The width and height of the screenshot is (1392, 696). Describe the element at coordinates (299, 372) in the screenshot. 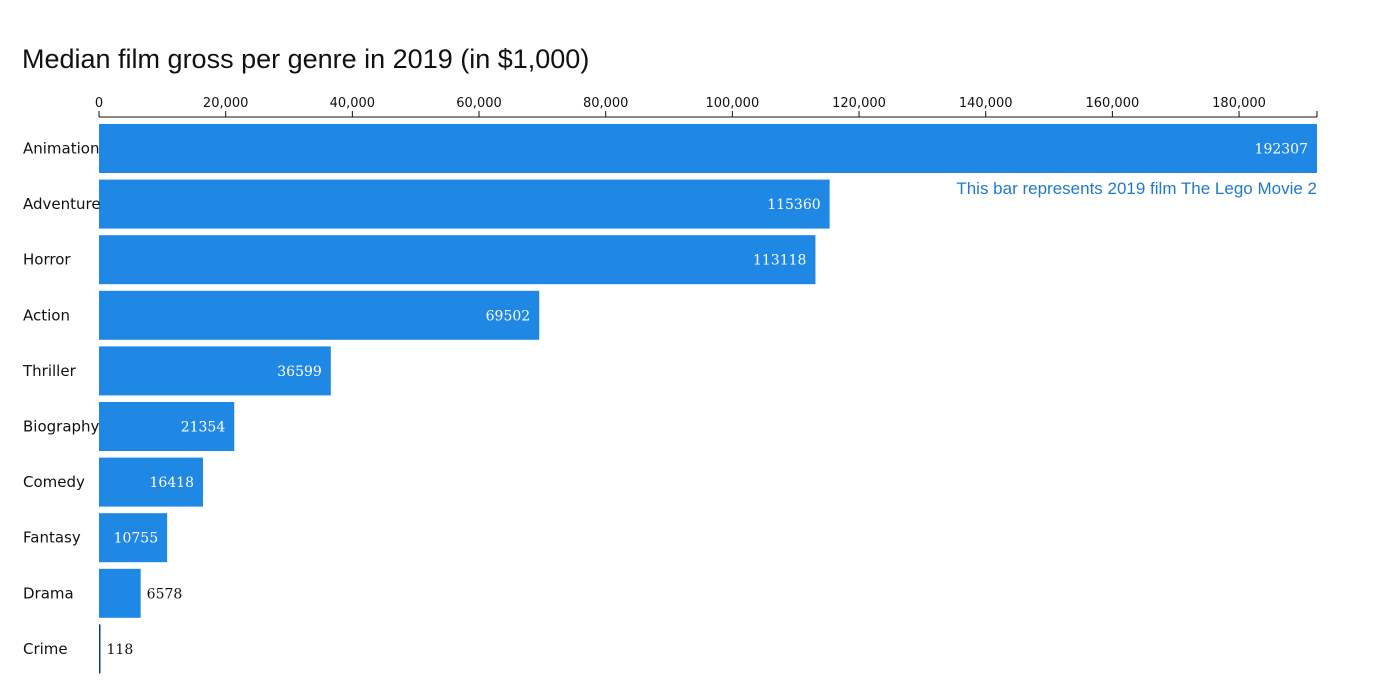

I see `value-label: 36599` at that location.